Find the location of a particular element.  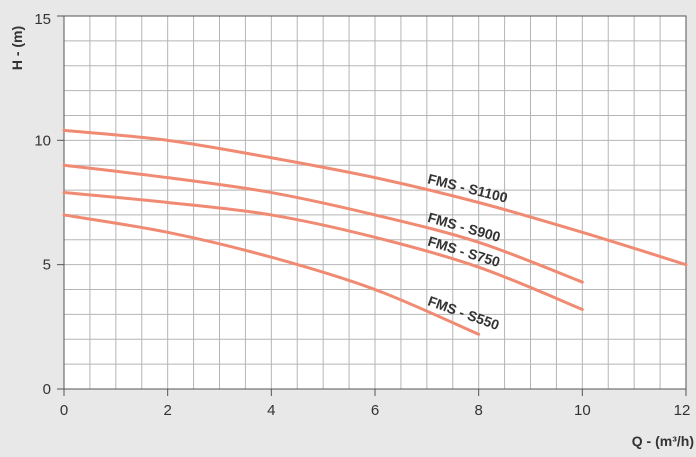

x-tick-label: 6 is located at coordinates (375, 410).